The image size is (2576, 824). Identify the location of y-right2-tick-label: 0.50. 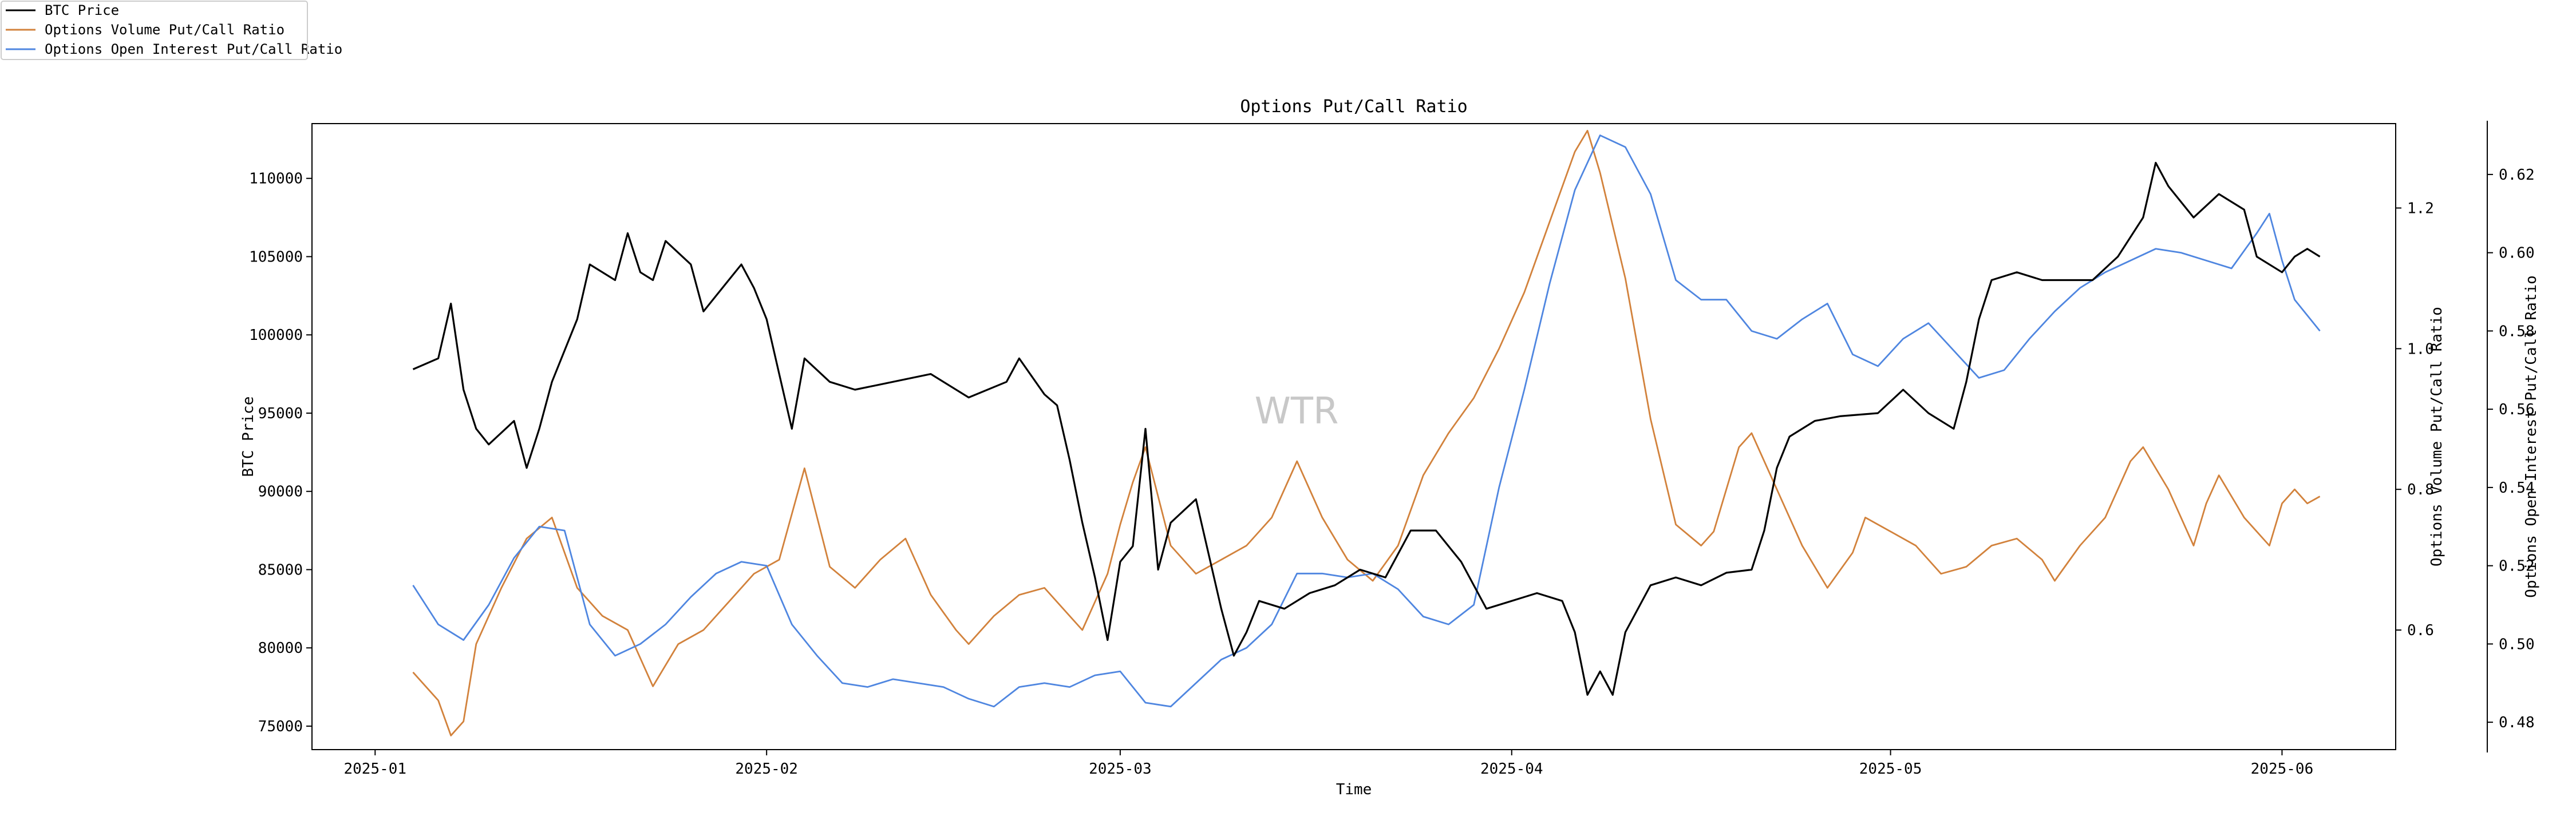
(2517, 644).